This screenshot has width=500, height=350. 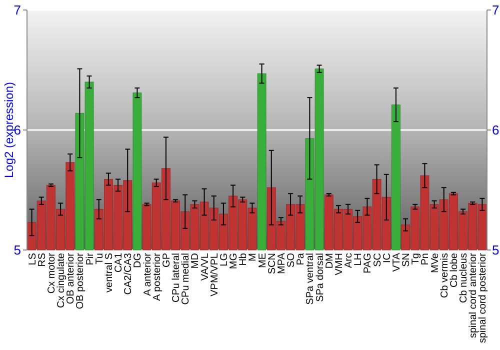 I want to click on x-tick-label: OB posterior, so click(x=80, y=281).